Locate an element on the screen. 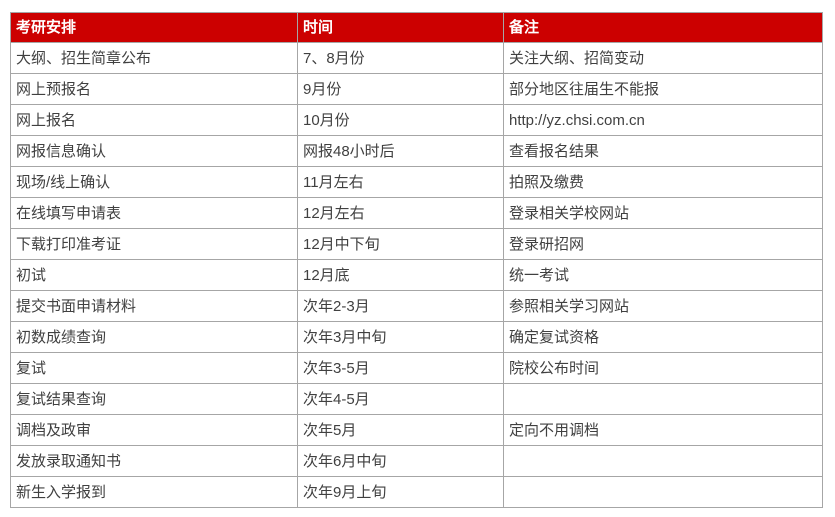  task-cell: 调档及政审 is located at coordinates (154, 430).